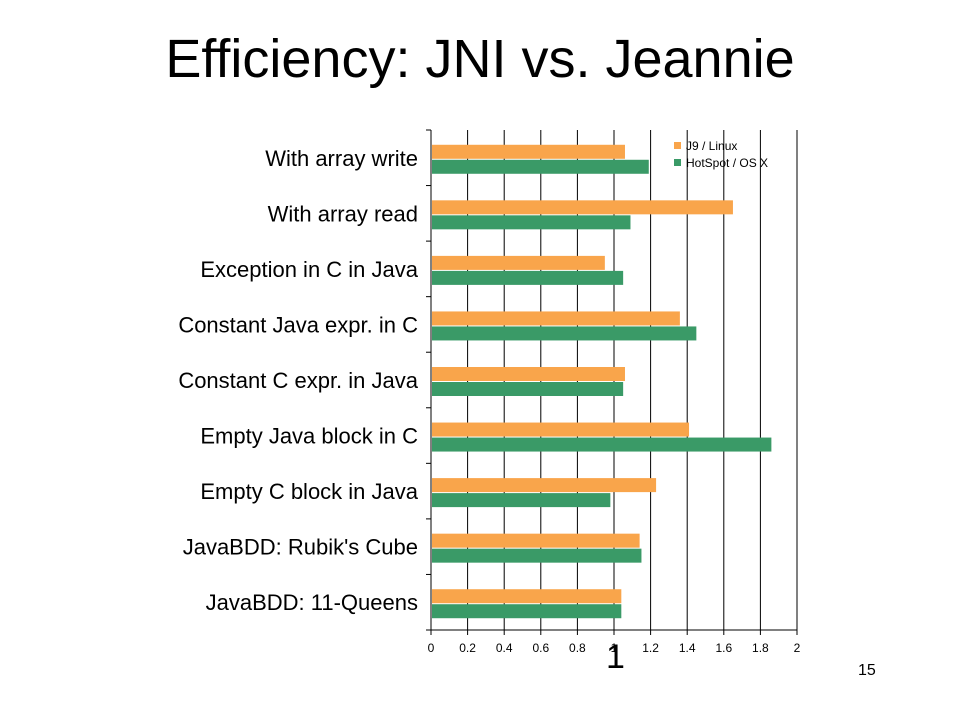 The height and width of the screenshot is (720, 960). Describe the element at coordinates (504, 648) in the screenshot. I see `x-tick-label: 0.4` at that location.